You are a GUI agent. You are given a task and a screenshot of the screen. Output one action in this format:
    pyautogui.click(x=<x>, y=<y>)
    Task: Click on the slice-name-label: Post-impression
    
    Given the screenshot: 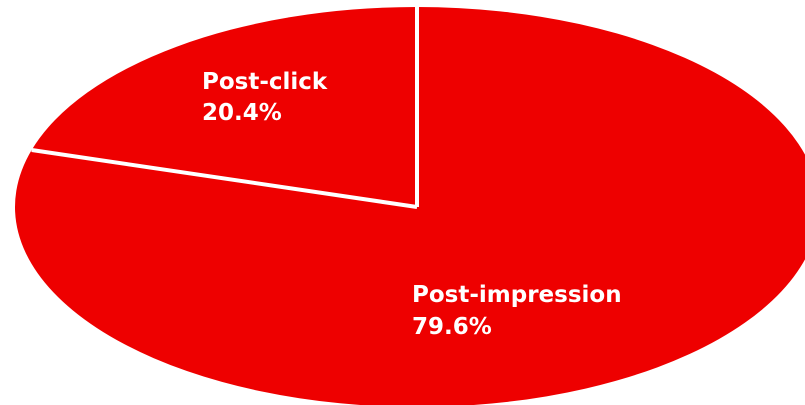 What is the action you would take?
    pyautogui.click(x=517, y=295)
    